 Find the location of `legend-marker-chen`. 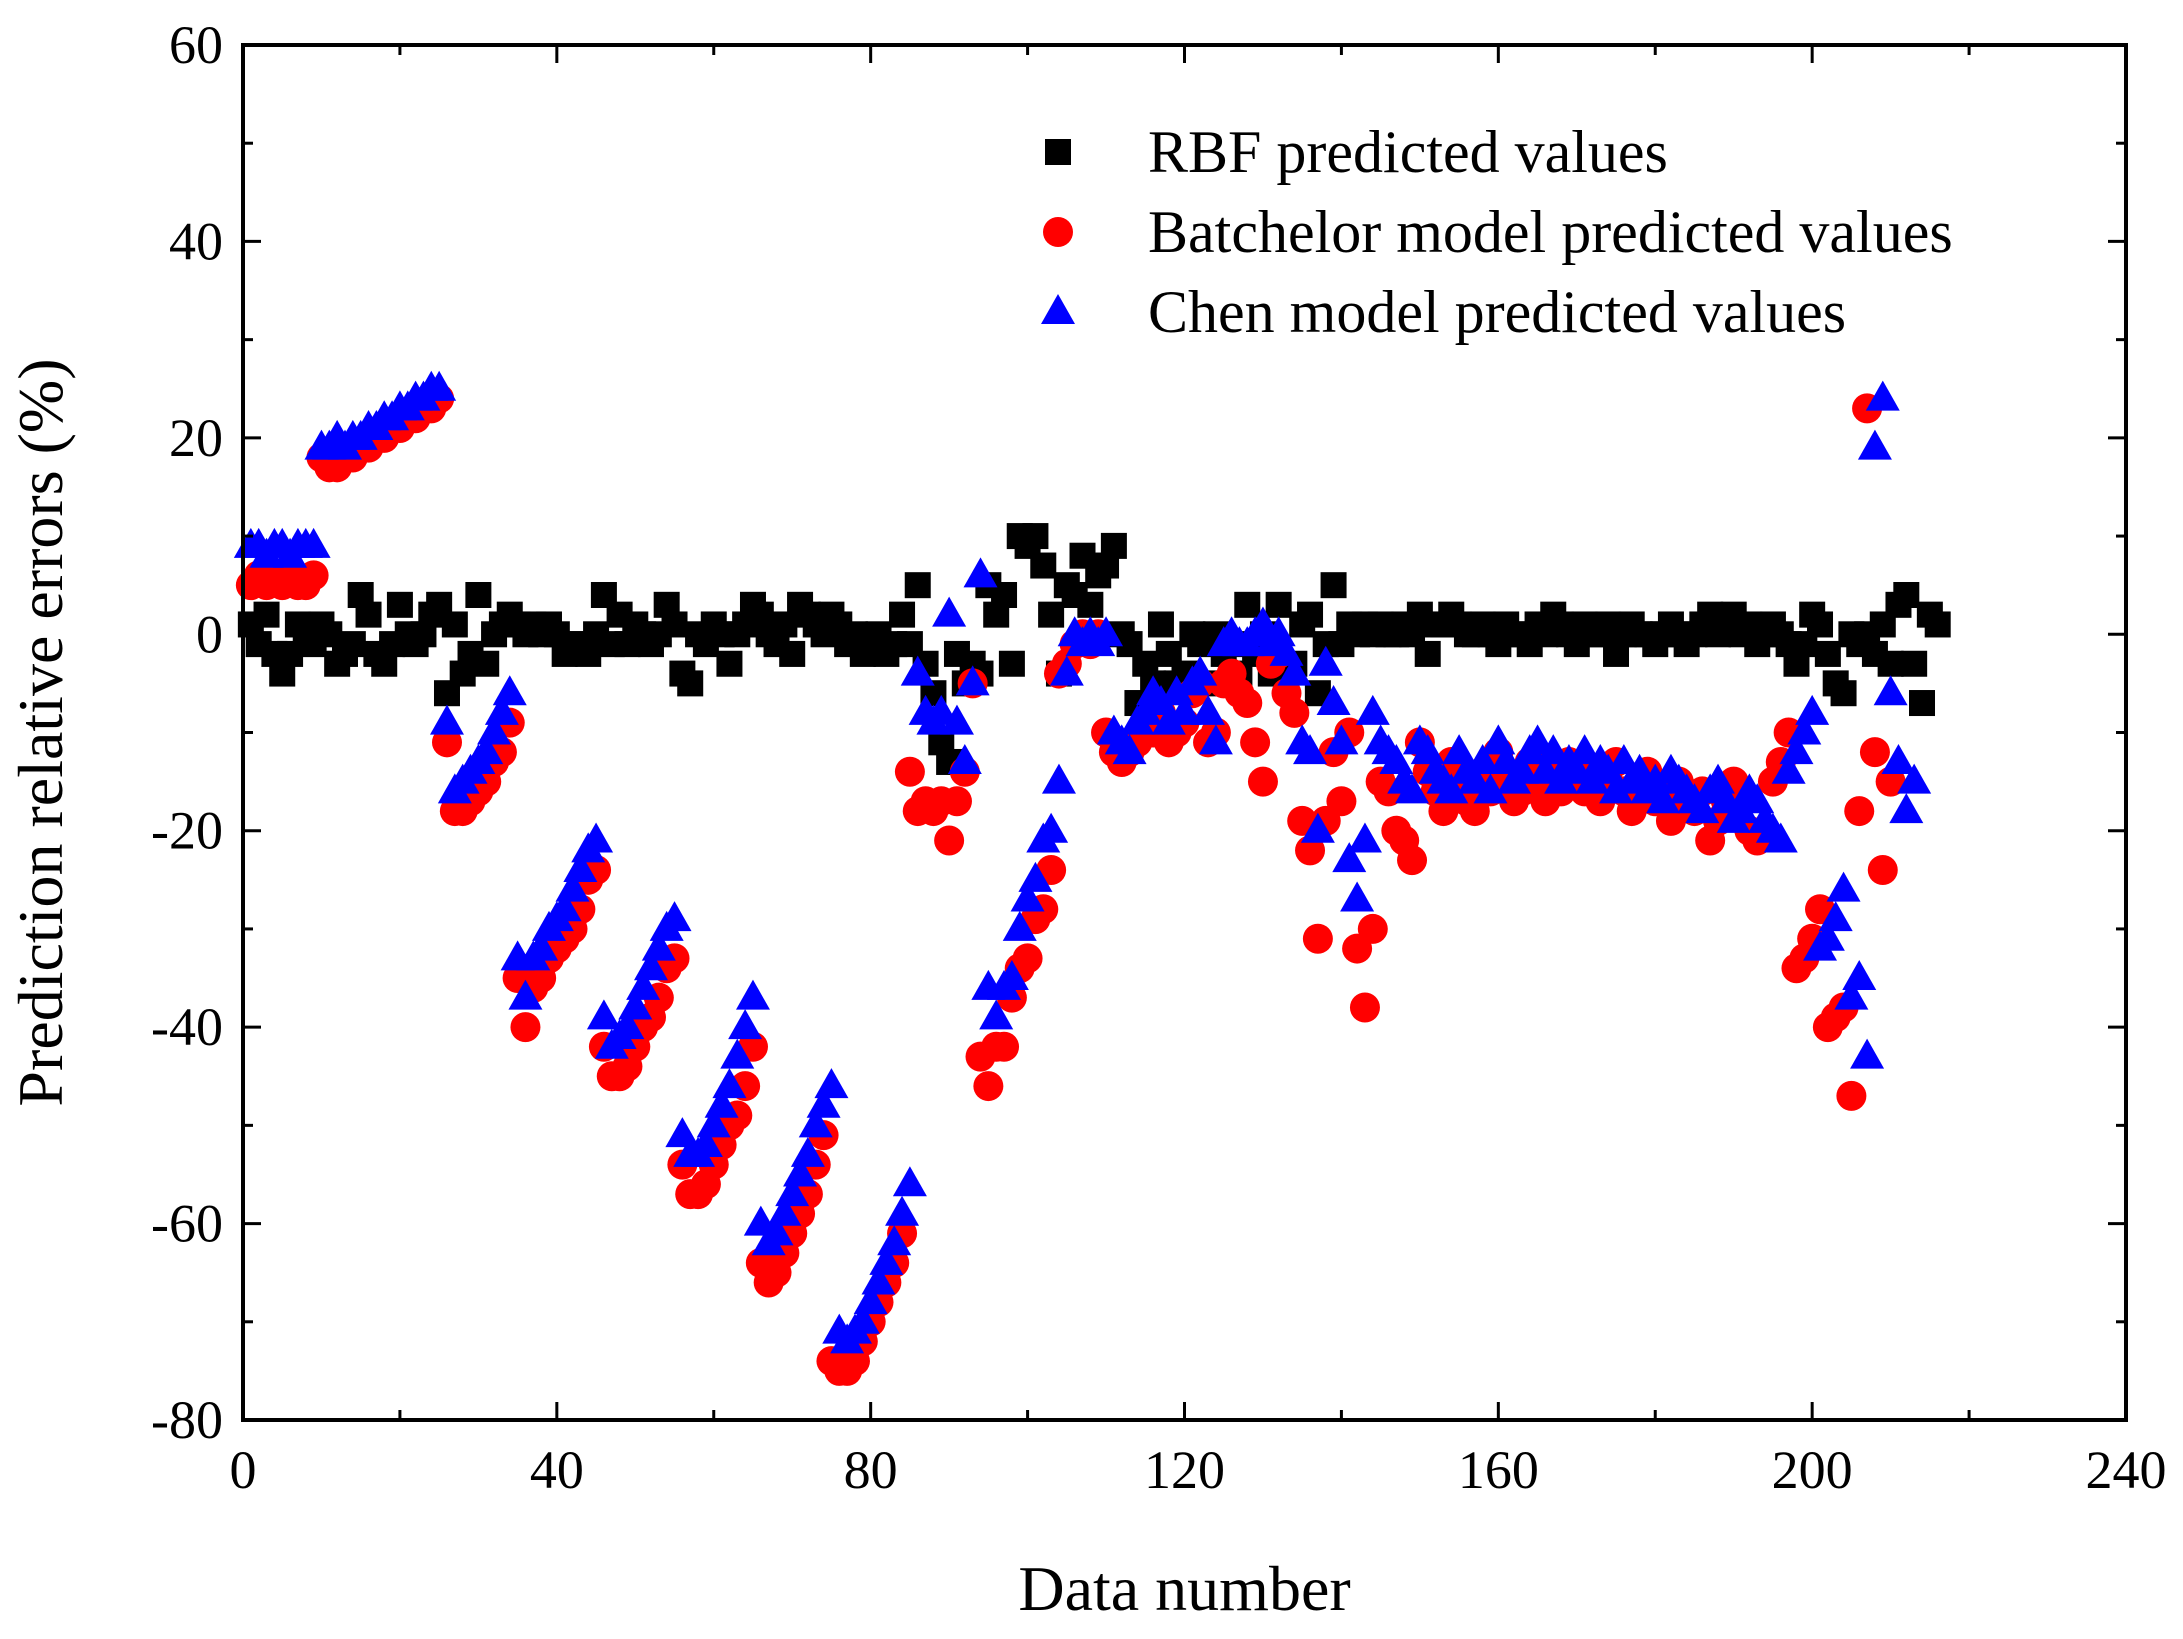

legend-marker-chen is located at coordinates (1058, 309).